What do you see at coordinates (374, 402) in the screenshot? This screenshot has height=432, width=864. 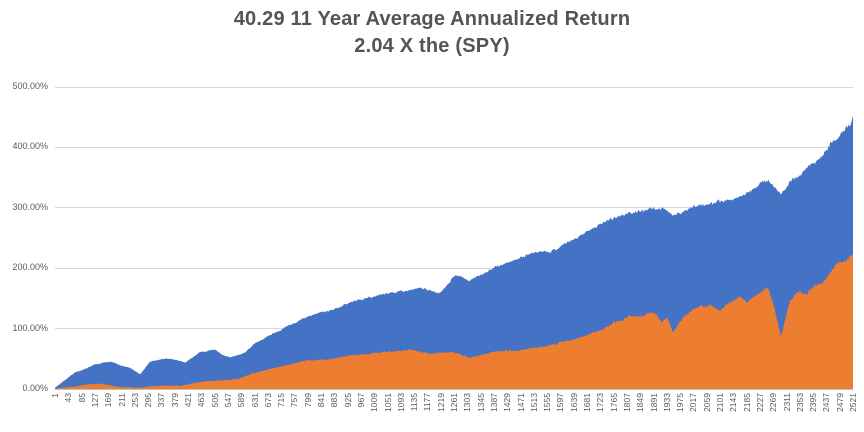 I see `x-axis-tick-label: 1009` at bounding box center [374, 402].